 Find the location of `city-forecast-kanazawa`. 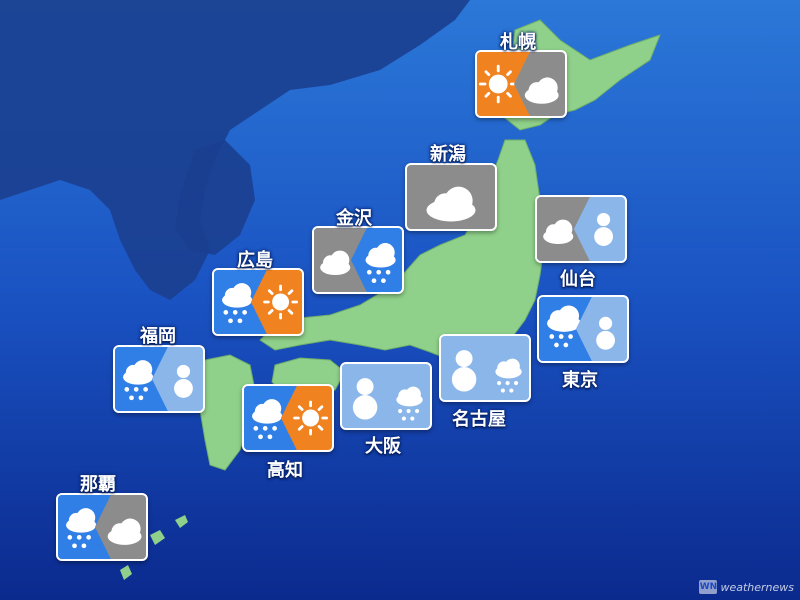

city-forecast-kanazawa is located at coordinates (358, 260).